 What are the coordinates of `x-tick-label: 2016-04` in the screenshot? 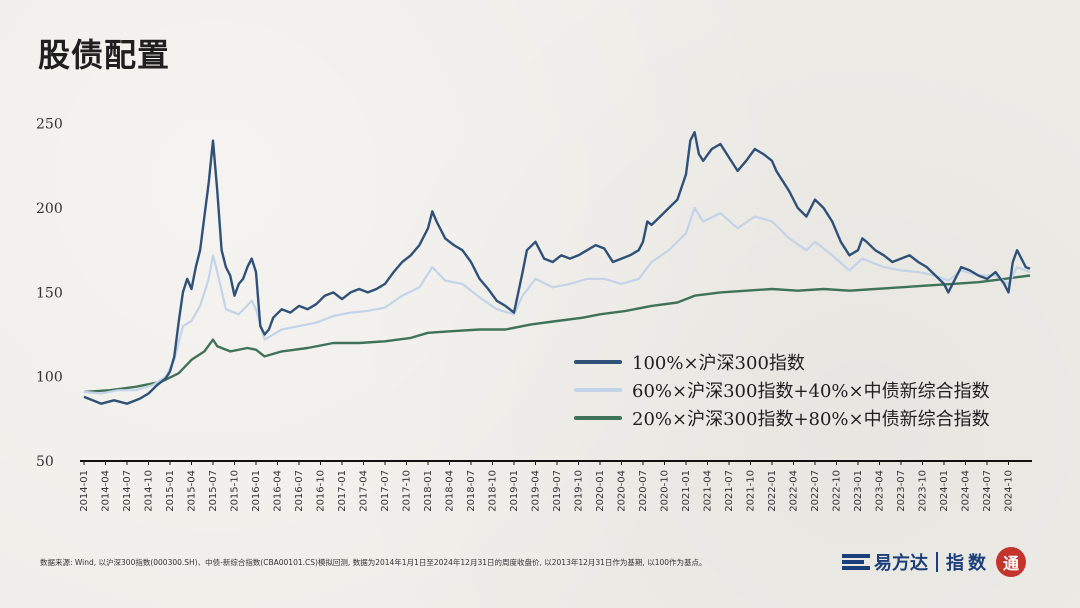 It's located at (278, 491).